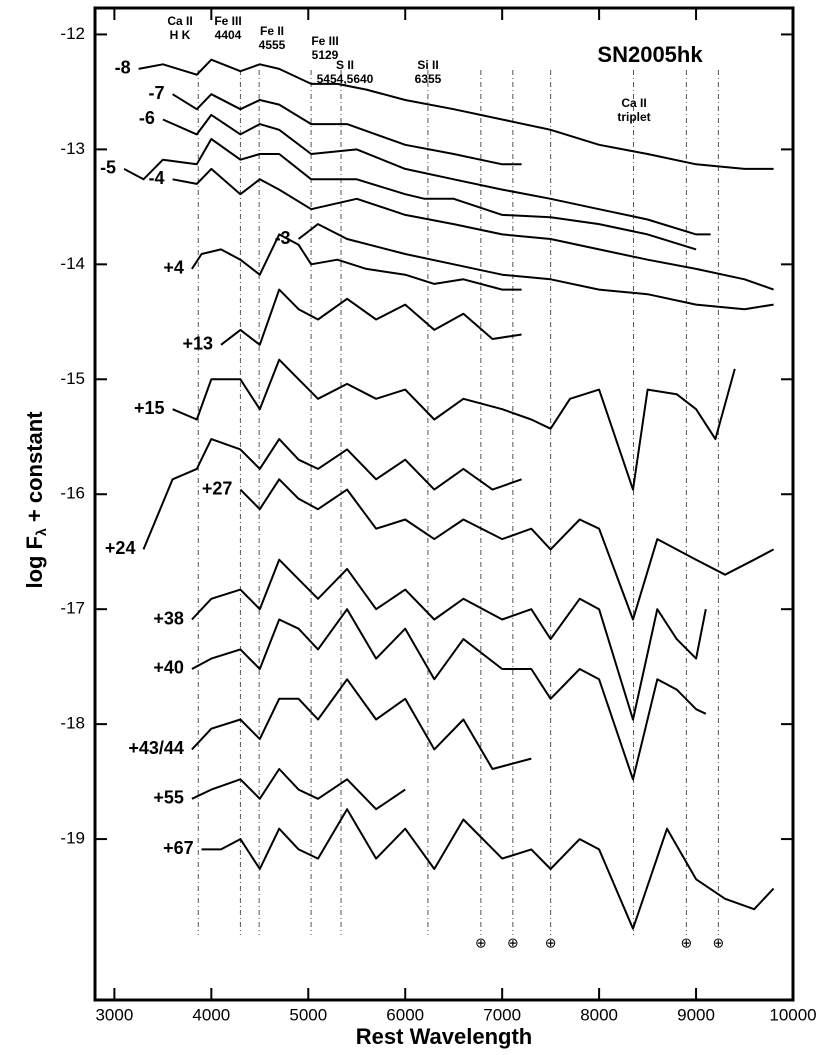 This screenshot has width=830, height=1055. I want to click on line-id: H K, so click(180, 35).